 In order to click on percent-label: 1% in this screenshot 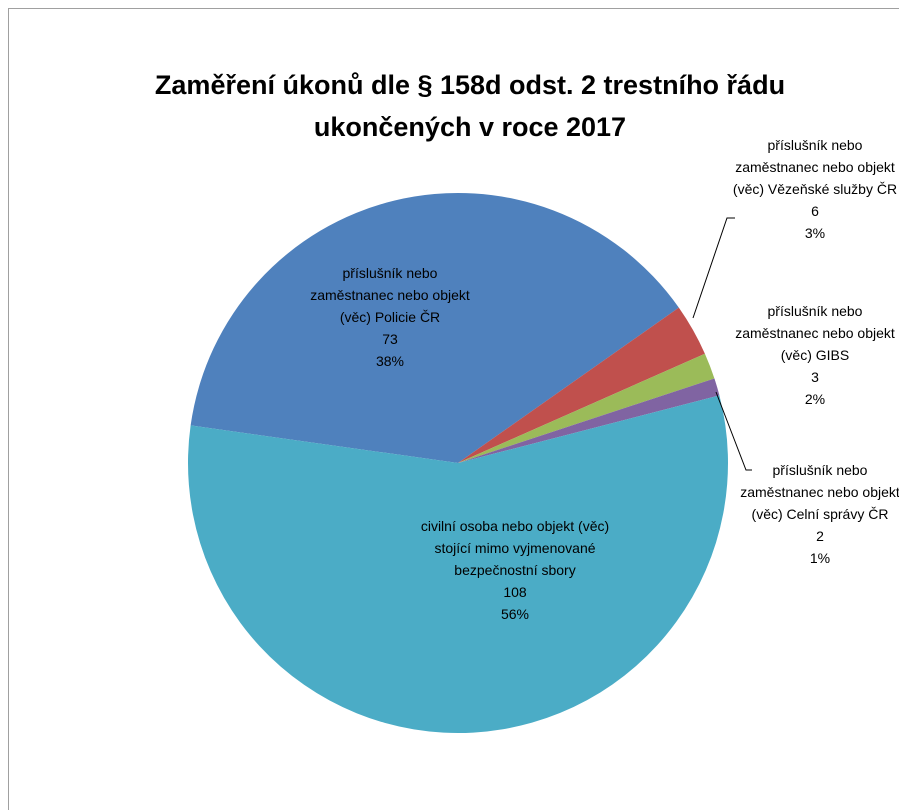, I will do `click(820, 558)`.